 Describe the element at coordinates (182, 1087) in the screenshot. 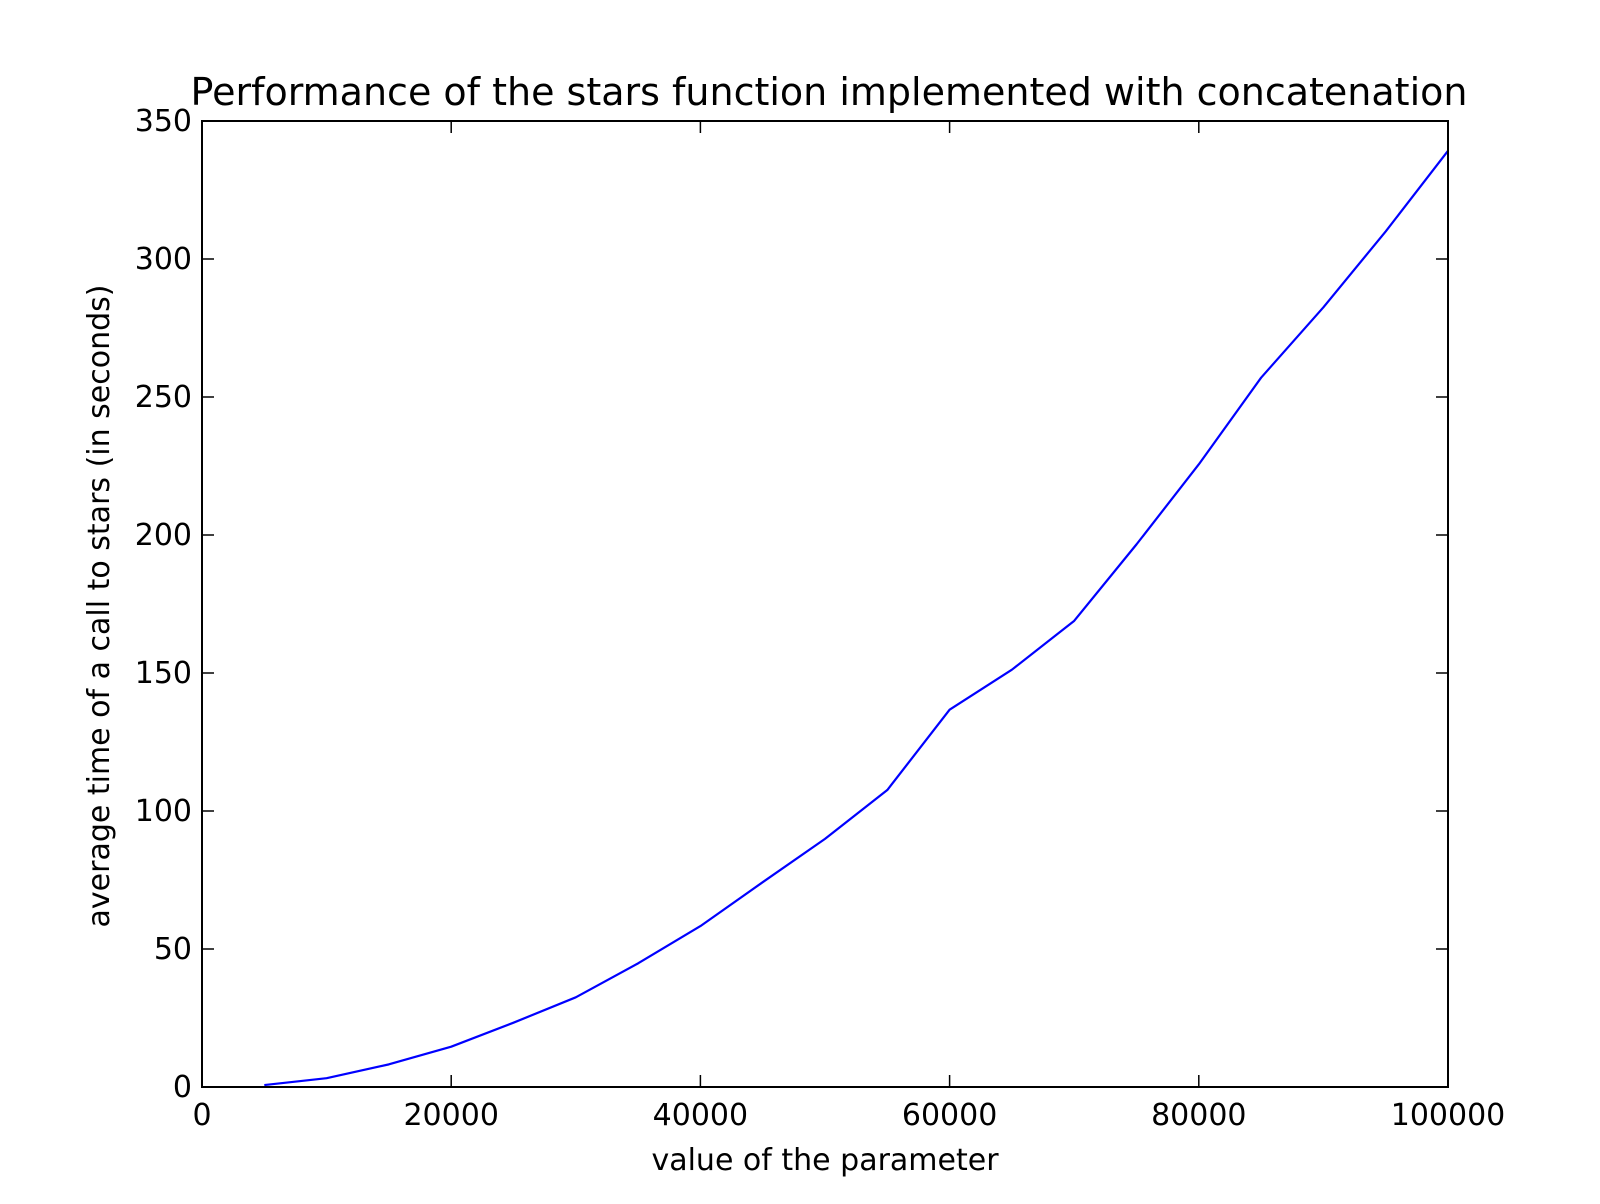

I see `y-tick-label: 0` at that location.